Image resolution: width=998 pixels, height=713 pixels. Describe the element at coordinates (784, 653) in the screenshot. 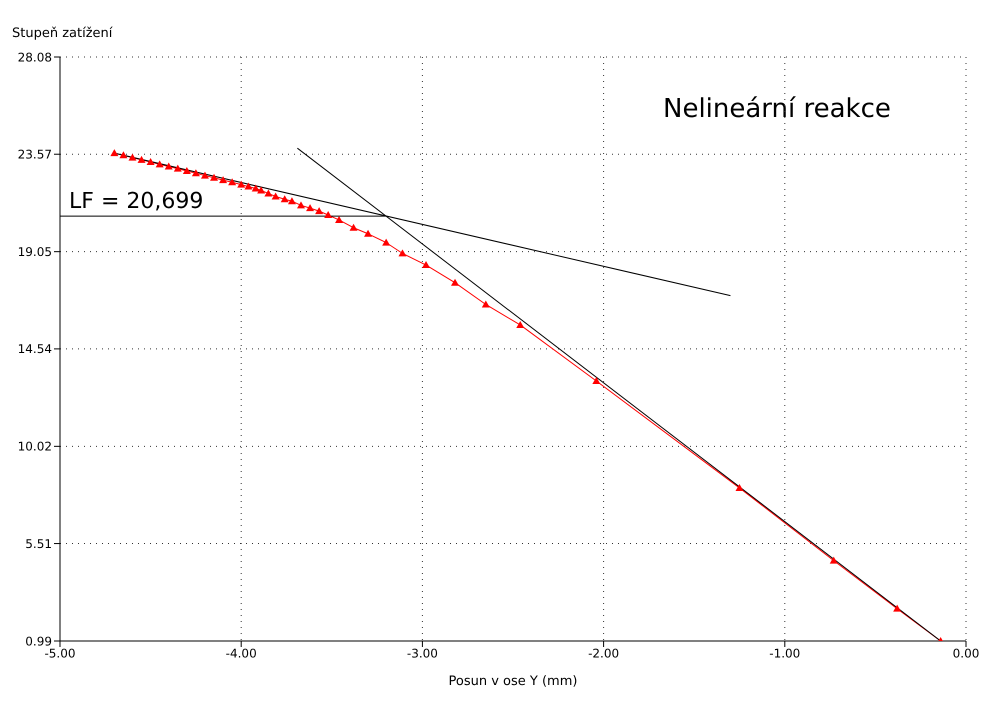

I see `x-tick-label: -1.00` at that location.